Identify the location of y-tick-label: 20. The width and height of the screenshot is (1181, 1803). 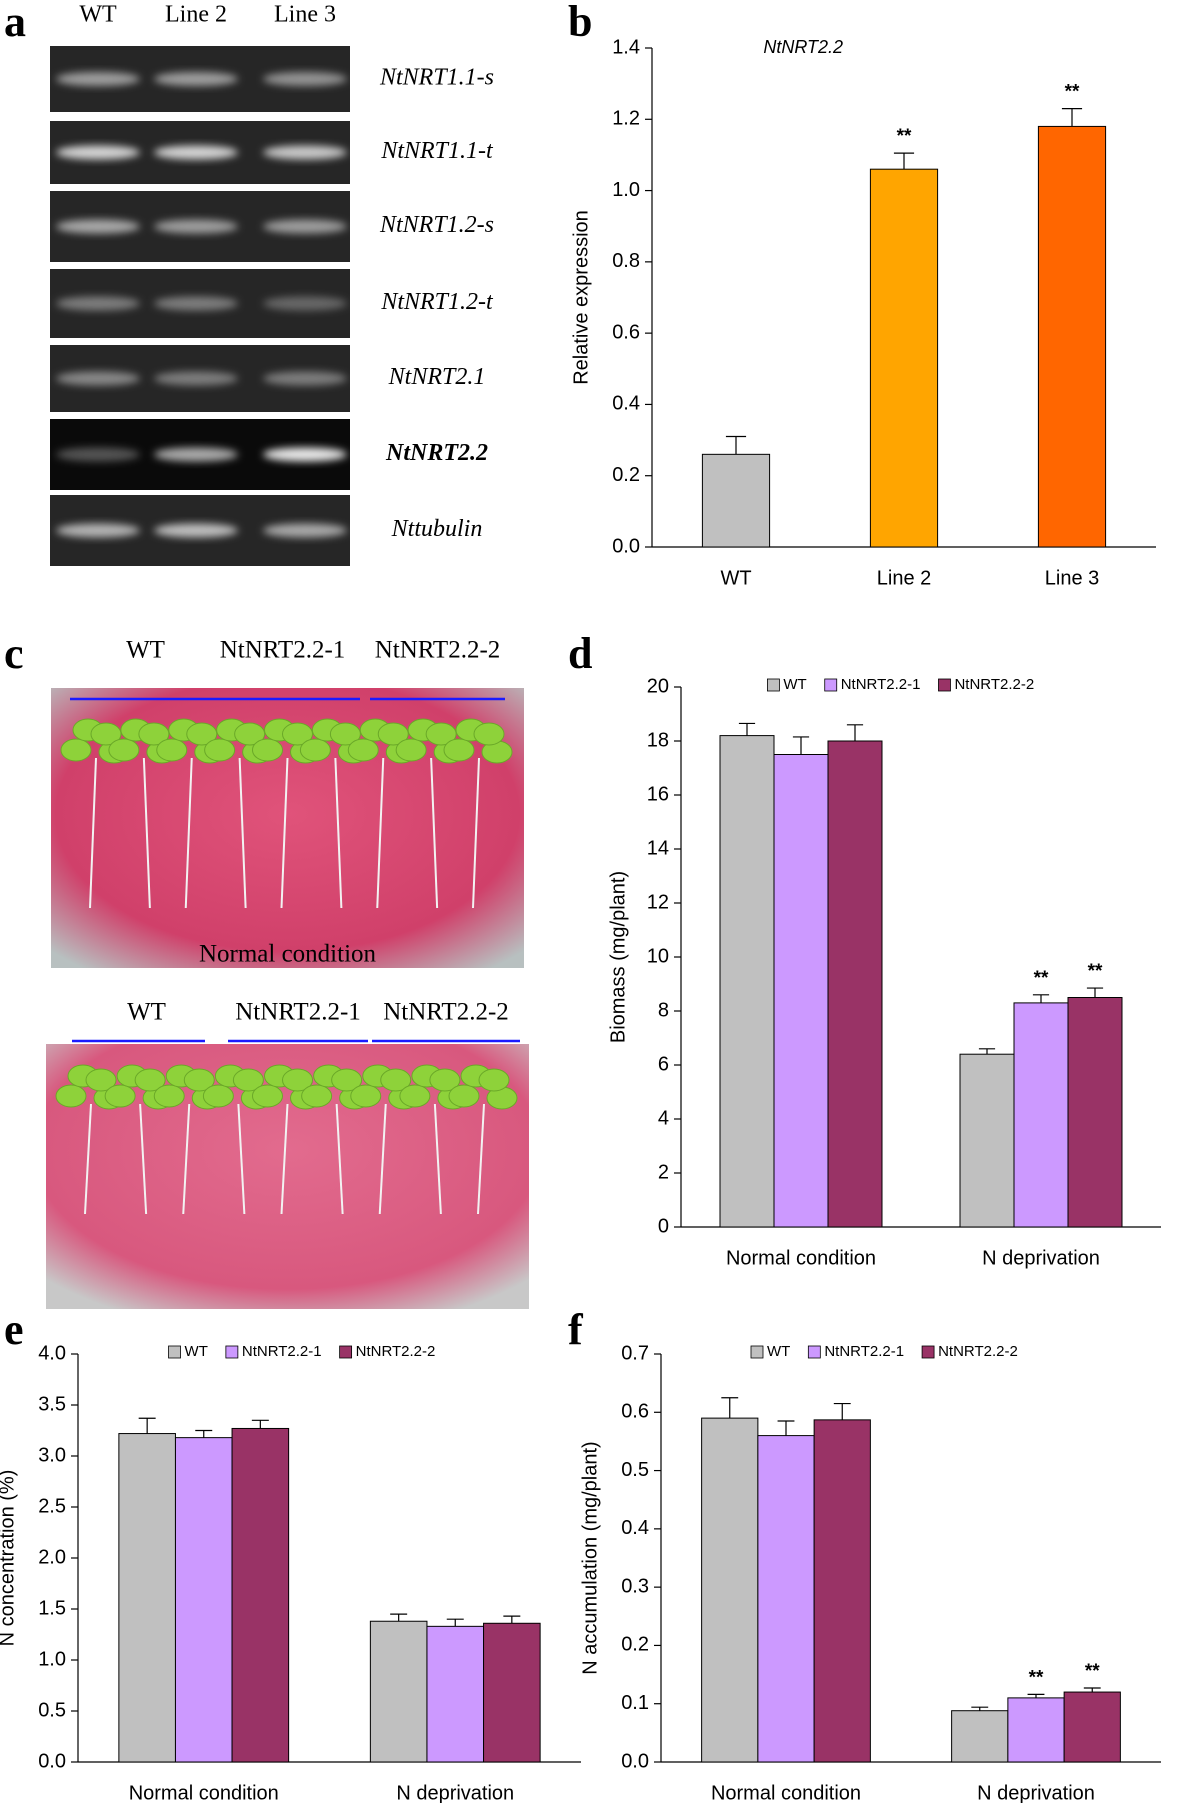
(658, 686).